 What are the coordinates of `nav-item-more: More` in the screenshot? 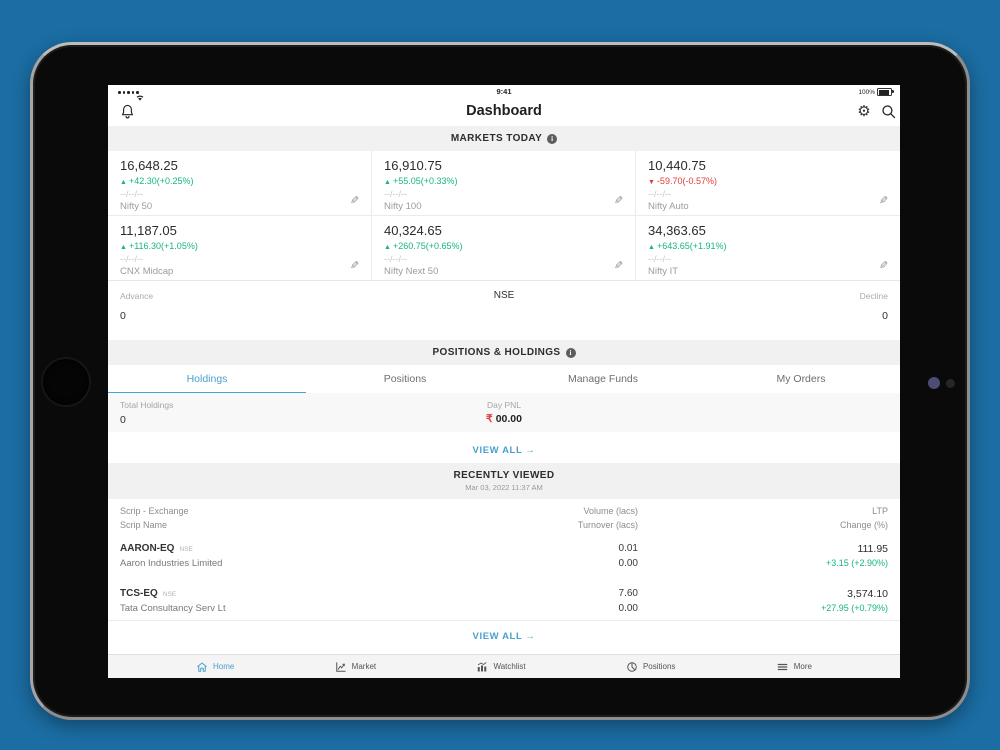 It's located at (794, 667).